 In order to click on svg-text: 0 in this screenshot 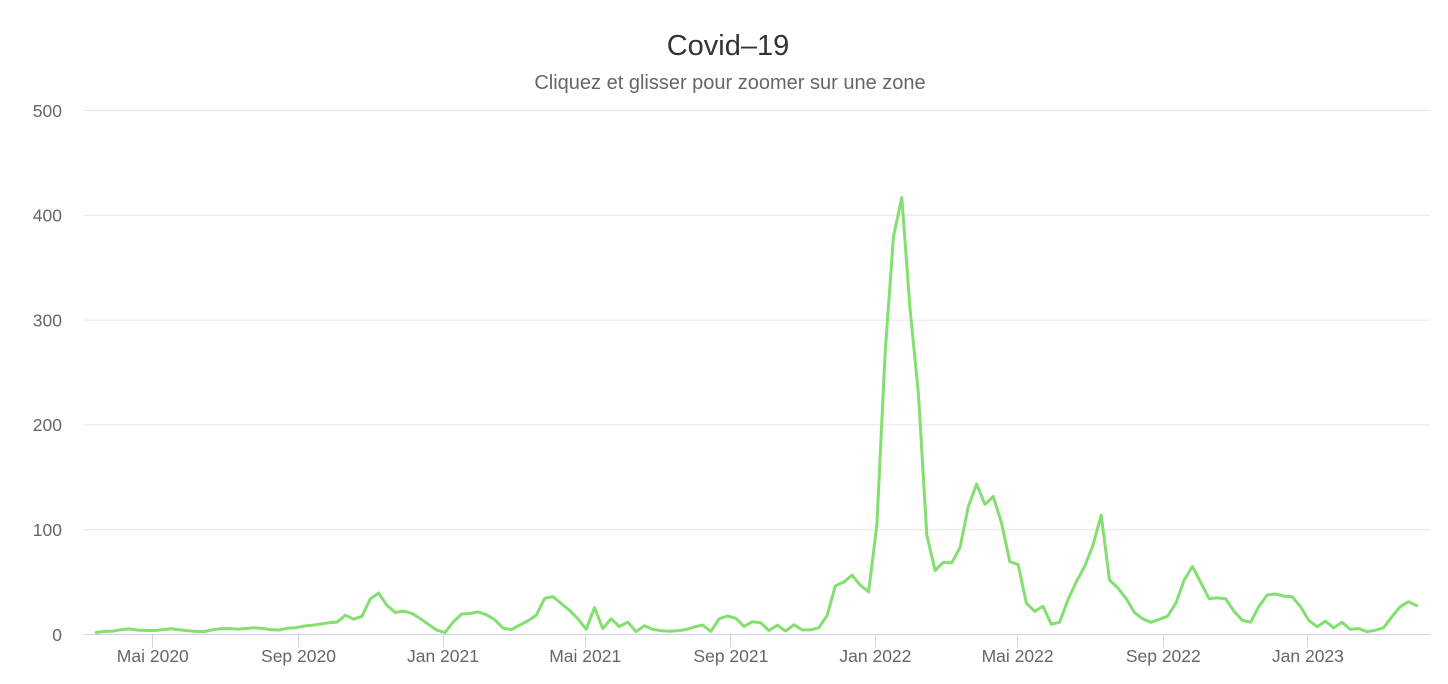, I will do `click(57, 635)`.